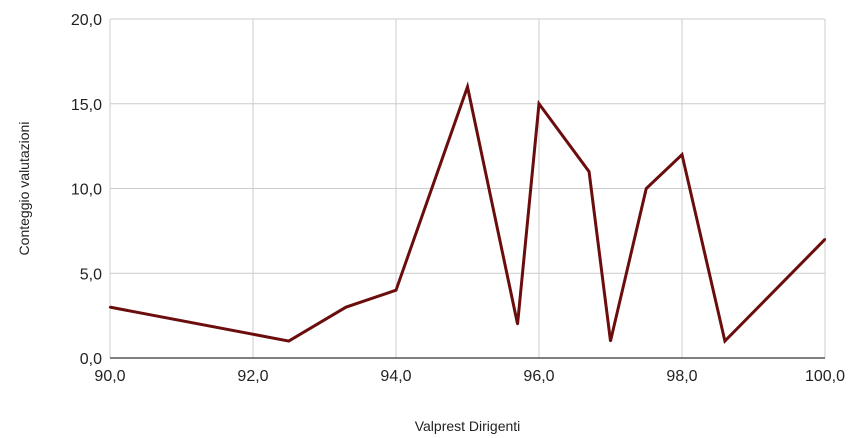 This screenshot has height=438, width=858. What do you see at coordinates (681, 376) in the screenshot?
I see `x-tick-label: 98,0` at bounding box center [681, 376].